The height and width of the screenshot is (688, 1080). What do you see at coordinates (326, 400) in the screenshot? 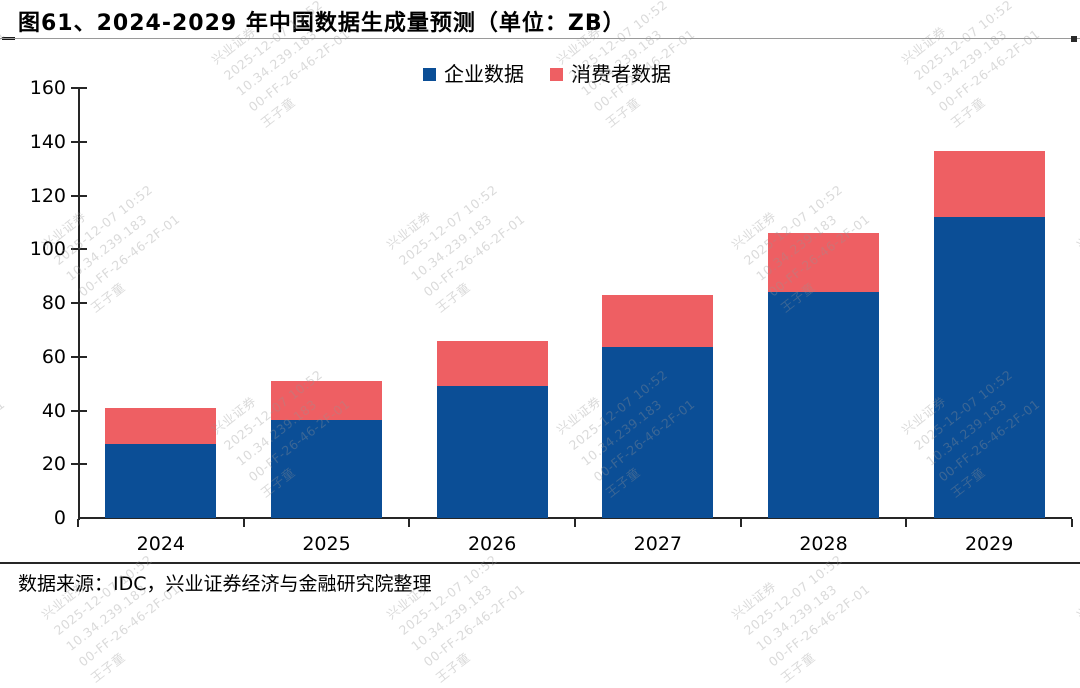
I see `bar-segment-consumer-2025` at bounding box center [326, 400].